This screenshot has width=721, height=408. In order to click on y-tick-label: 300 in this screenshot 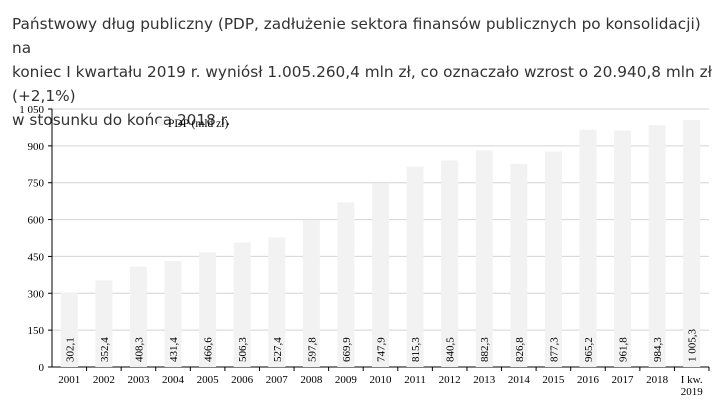, I will do `click(36, 294)`.